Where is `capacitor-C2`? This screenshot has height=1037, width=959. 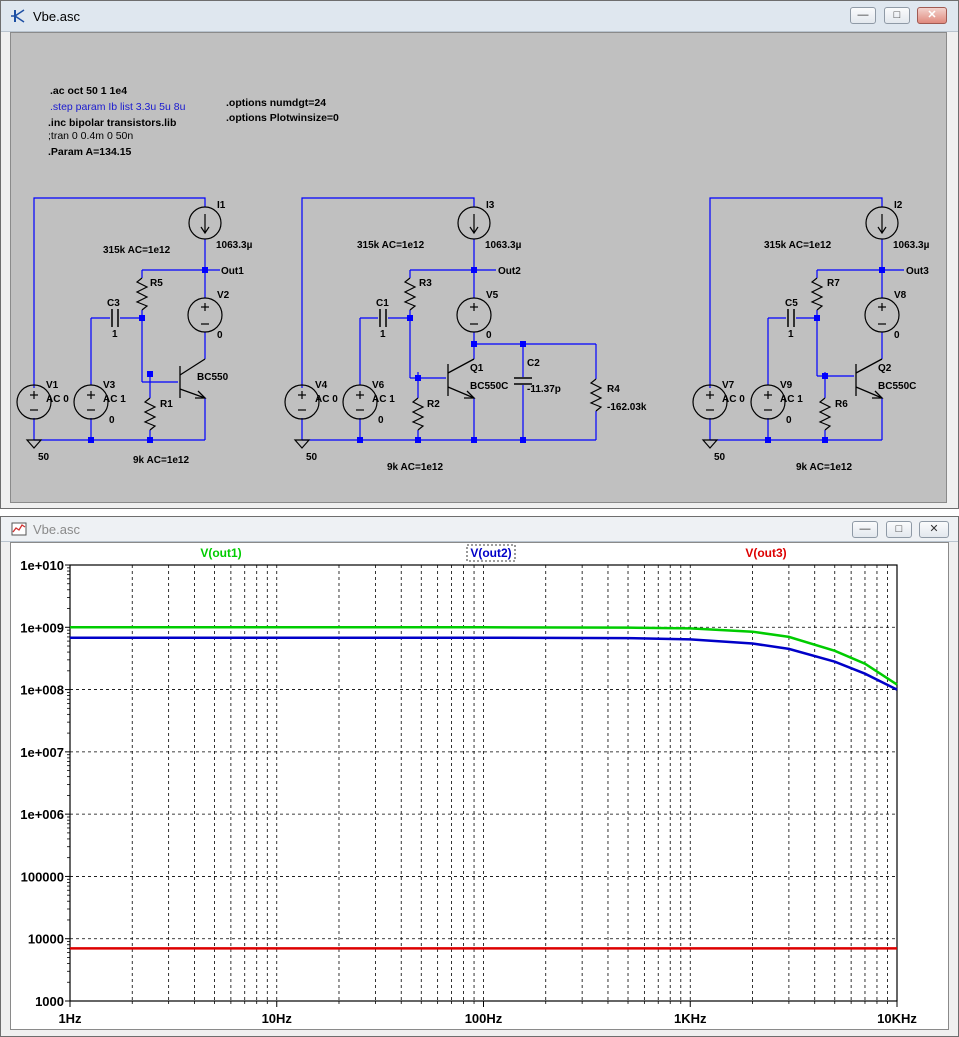
capacitor-C2 is located at coordinates (523, 381).